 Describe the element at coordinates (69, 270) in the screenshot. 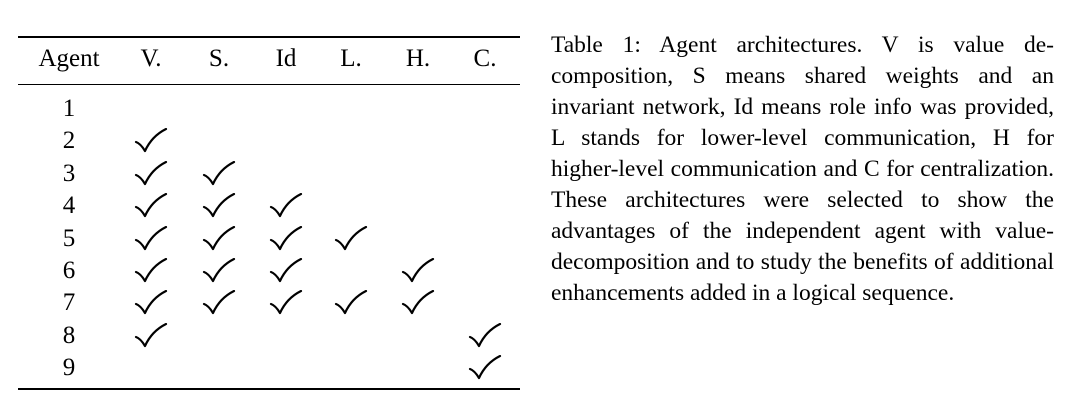

I see `agent-number: 6` at that location.